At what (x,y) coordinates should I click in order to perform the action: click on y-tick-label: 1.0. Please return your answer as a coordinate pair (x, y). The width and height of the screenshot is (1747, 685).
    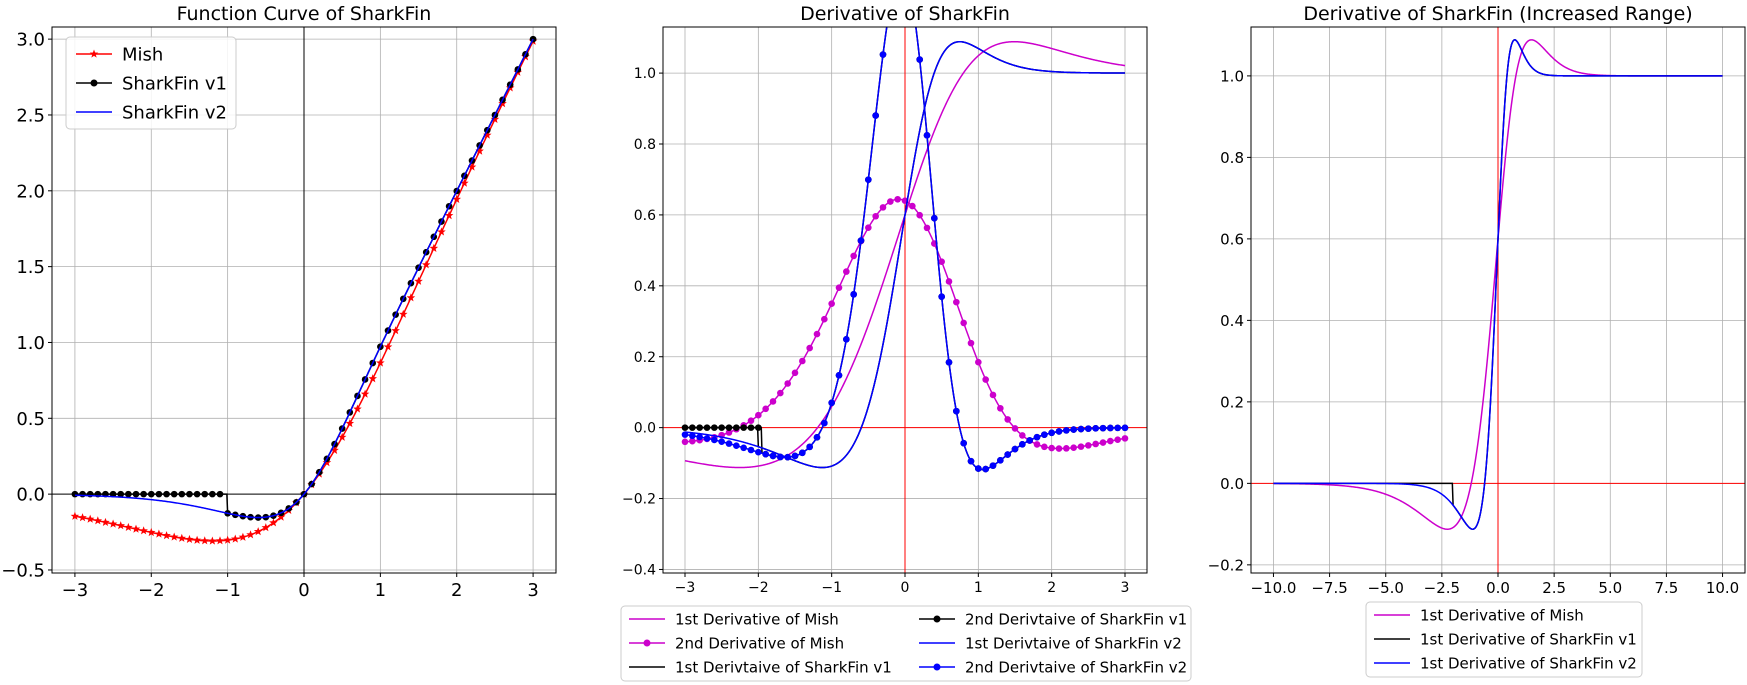
    Looking at the image, I should click on (645, 74).